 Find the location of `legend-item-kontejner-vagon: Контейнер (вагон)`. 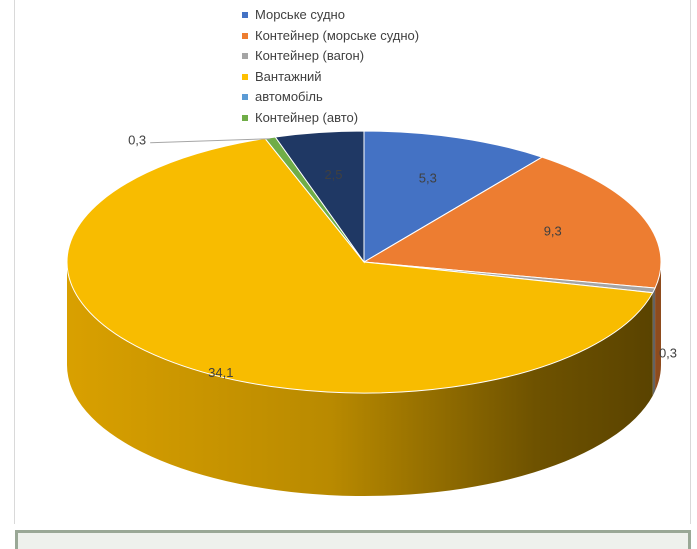

legend-item-kontejner-vagon: Контейнер (вагон) is located at coordinates (330, 56).